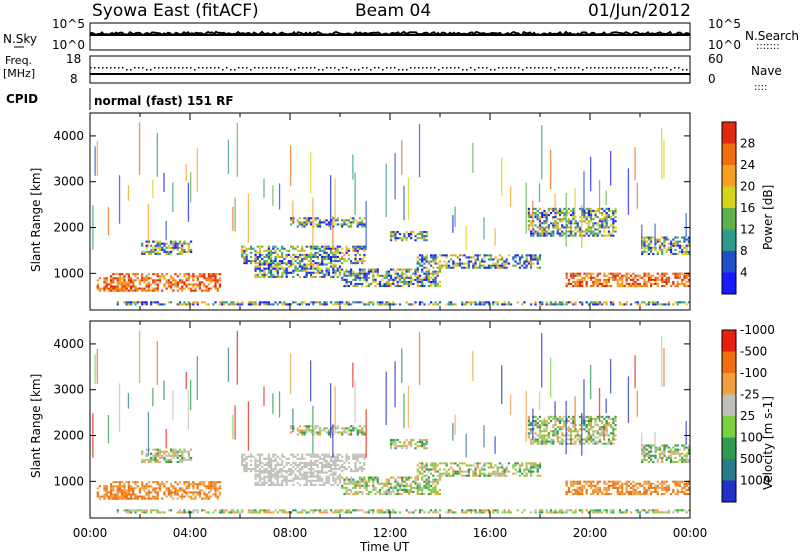 This screenshot has height=554, width=800. What do you see at coordinates (366, 433) in the screenshot?
I see `velocity-streak` at bounding box center [366, 433].